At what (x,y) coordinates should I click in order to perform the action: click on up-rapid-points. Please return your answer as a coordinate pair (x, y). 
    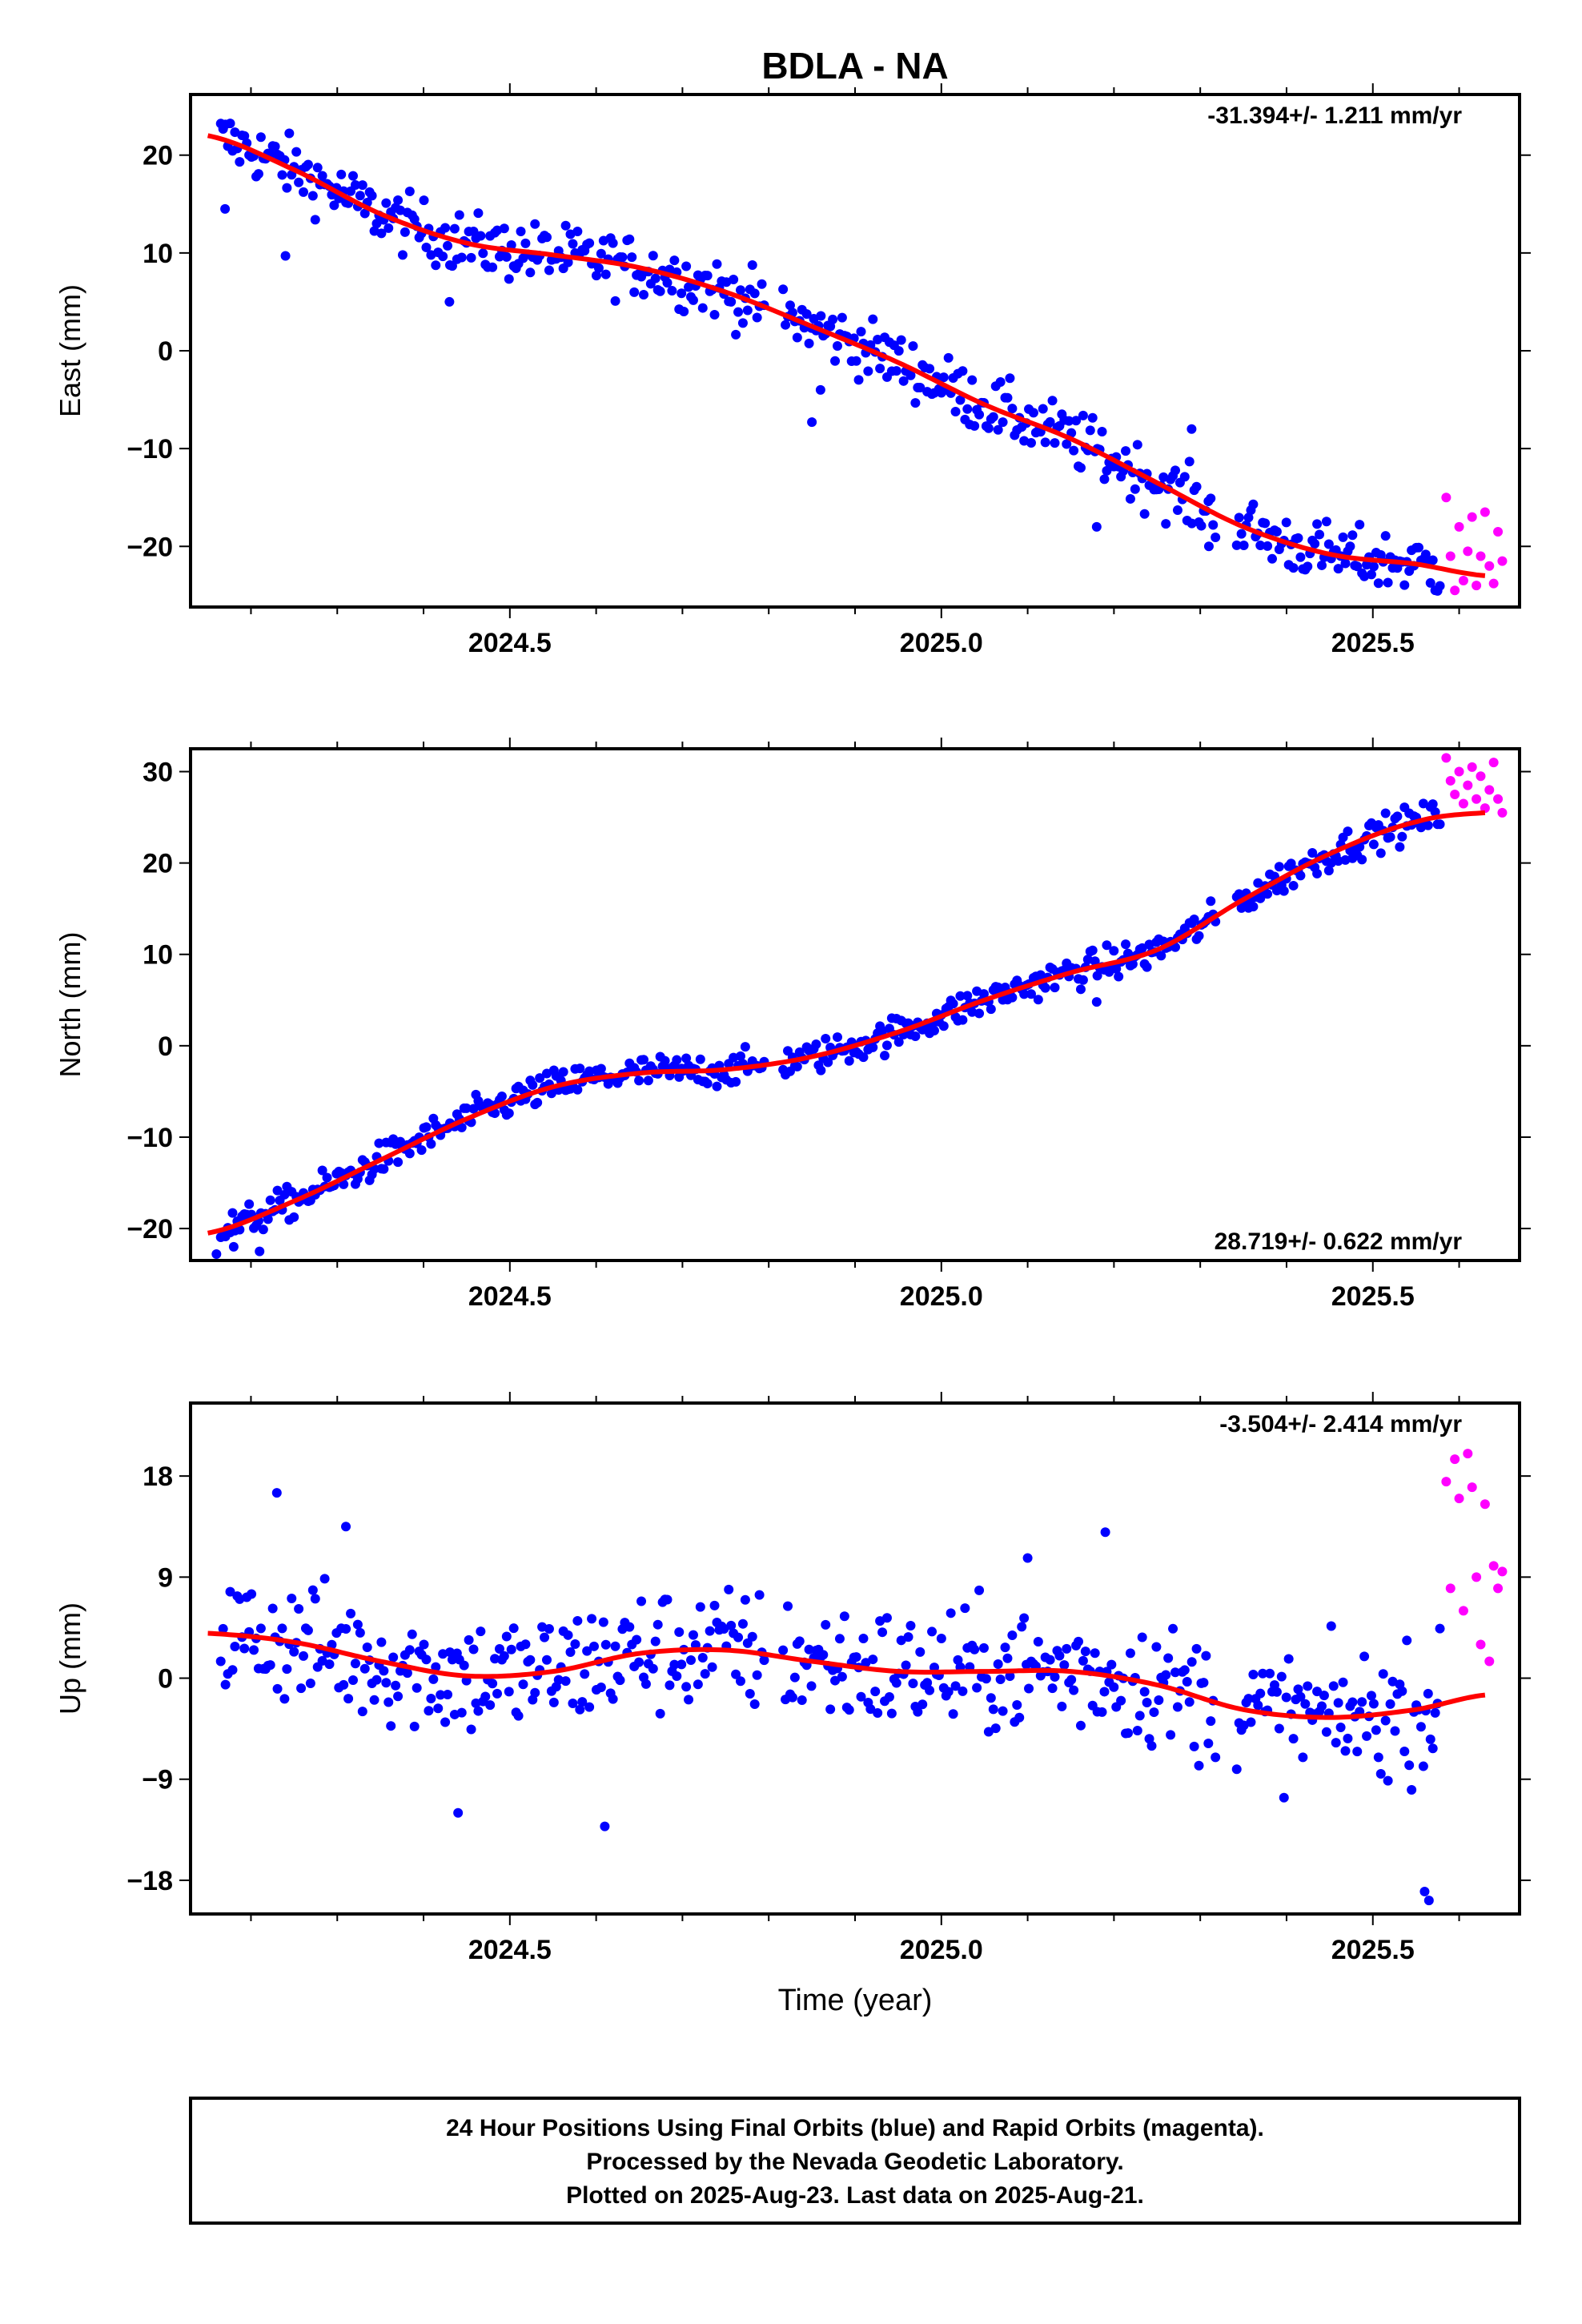
    Looking at the image, I should click on (1474, 1558).